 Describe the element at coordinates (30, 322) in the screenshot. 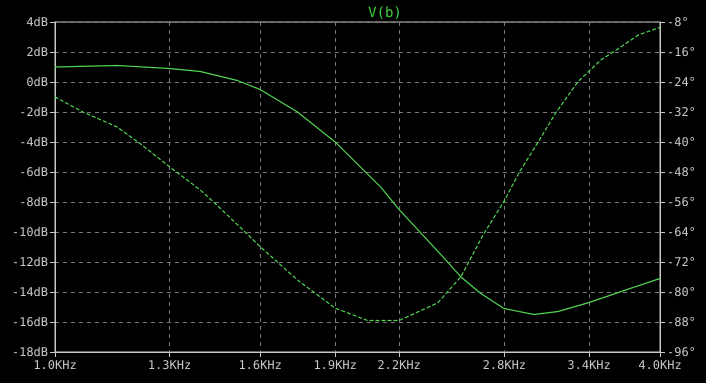

I see `y-tick-label: -16dB` at that location.